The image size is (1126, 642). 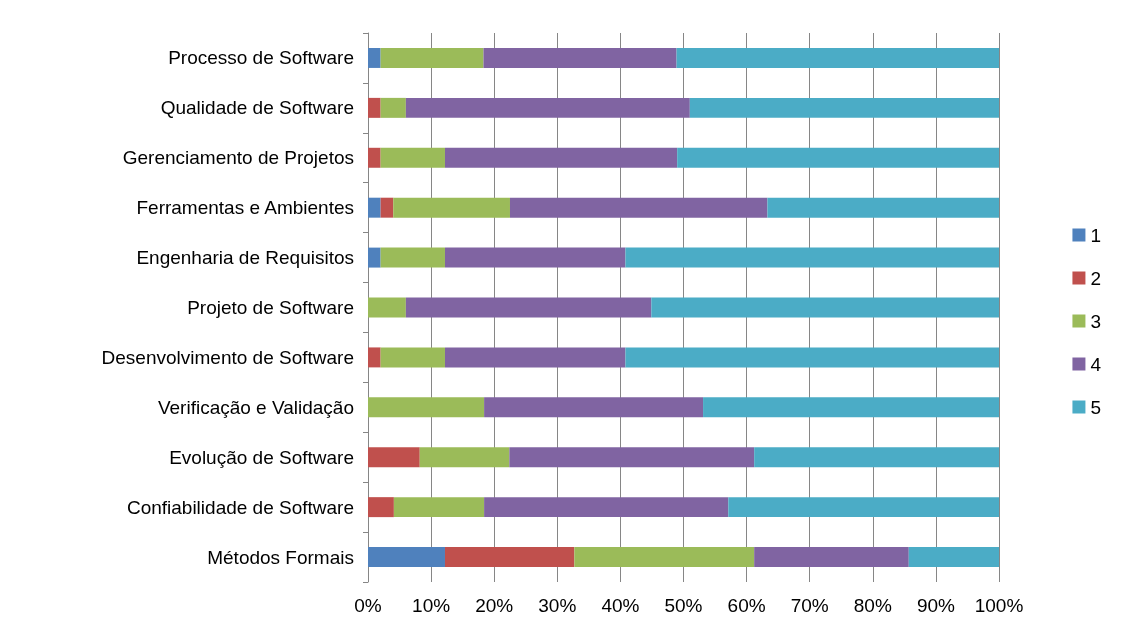 I want to click on y-tick-label: Qualidade de Software, so click(x=257, y=108).